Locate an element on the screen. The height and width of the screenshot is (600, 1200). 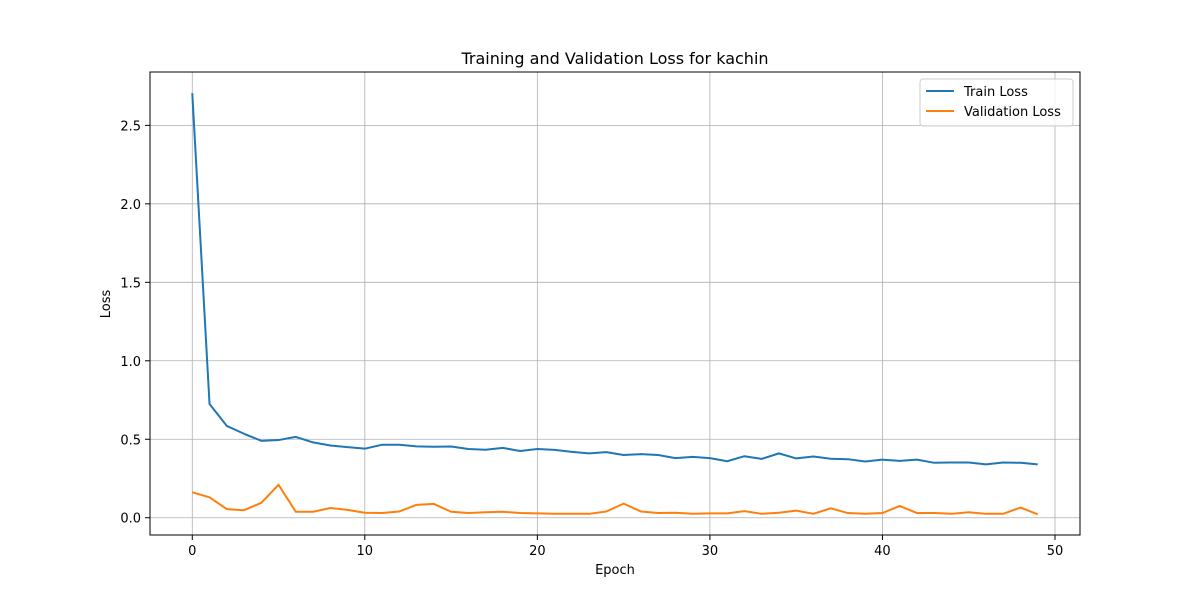
legend: Train Loss Validation Loss is located at coordinates (996, 102).